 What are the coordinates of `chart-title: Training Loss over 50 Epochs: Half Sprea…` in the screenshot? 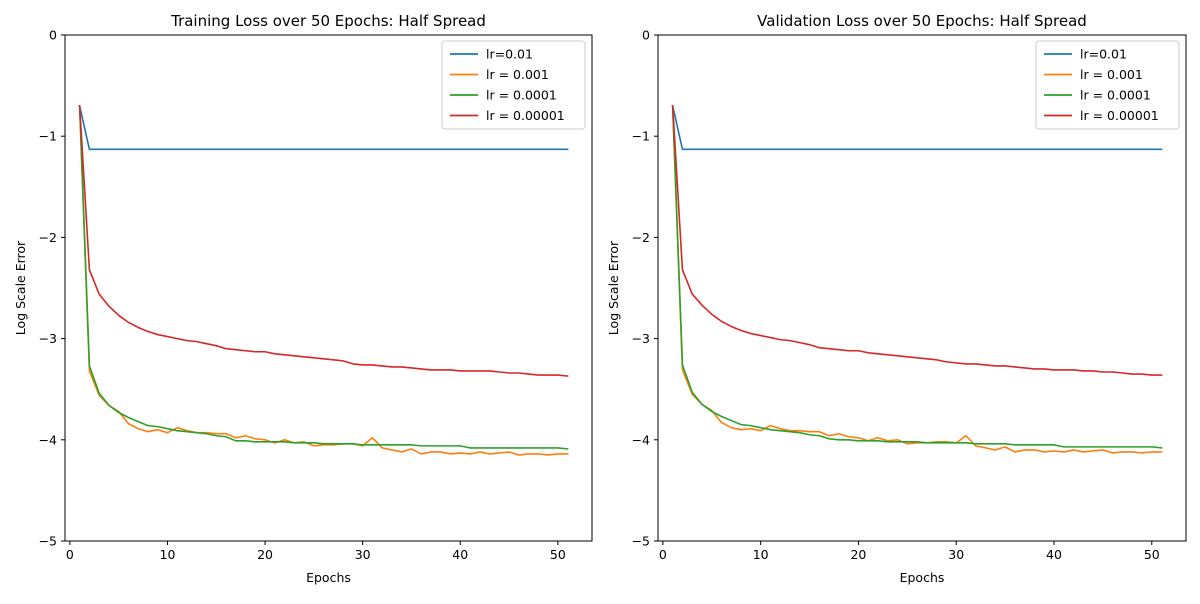 It's located at (328, 21).